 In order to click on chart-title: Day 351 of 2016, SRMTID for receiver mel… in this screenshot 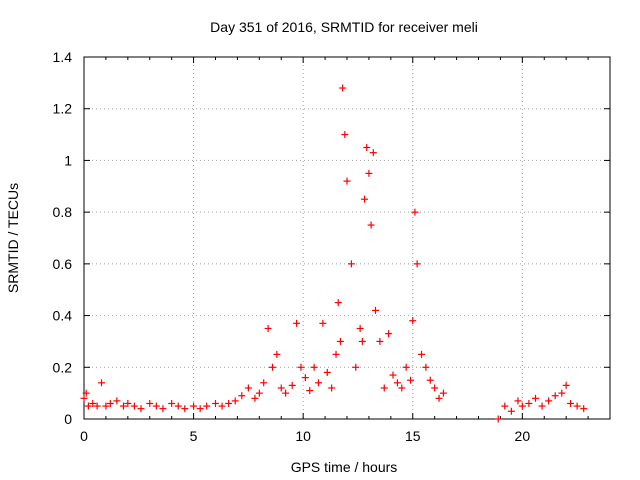, I will do `click(344, 27)`.